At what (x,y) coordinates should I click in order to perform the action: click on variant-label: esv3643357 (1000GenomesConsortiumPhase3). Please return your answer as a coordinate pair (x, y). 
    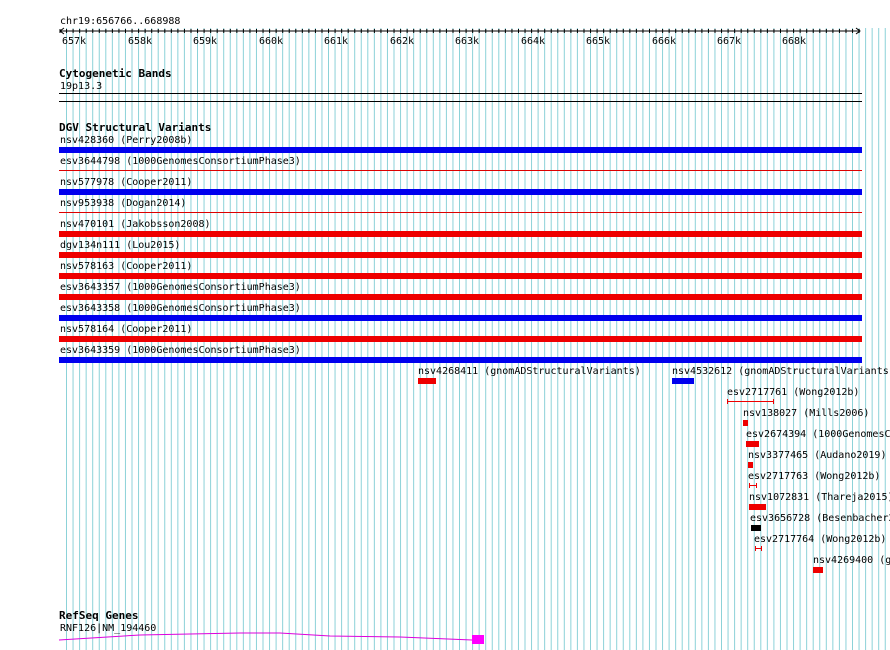
    Looking at the image, I should click on (180, 287).